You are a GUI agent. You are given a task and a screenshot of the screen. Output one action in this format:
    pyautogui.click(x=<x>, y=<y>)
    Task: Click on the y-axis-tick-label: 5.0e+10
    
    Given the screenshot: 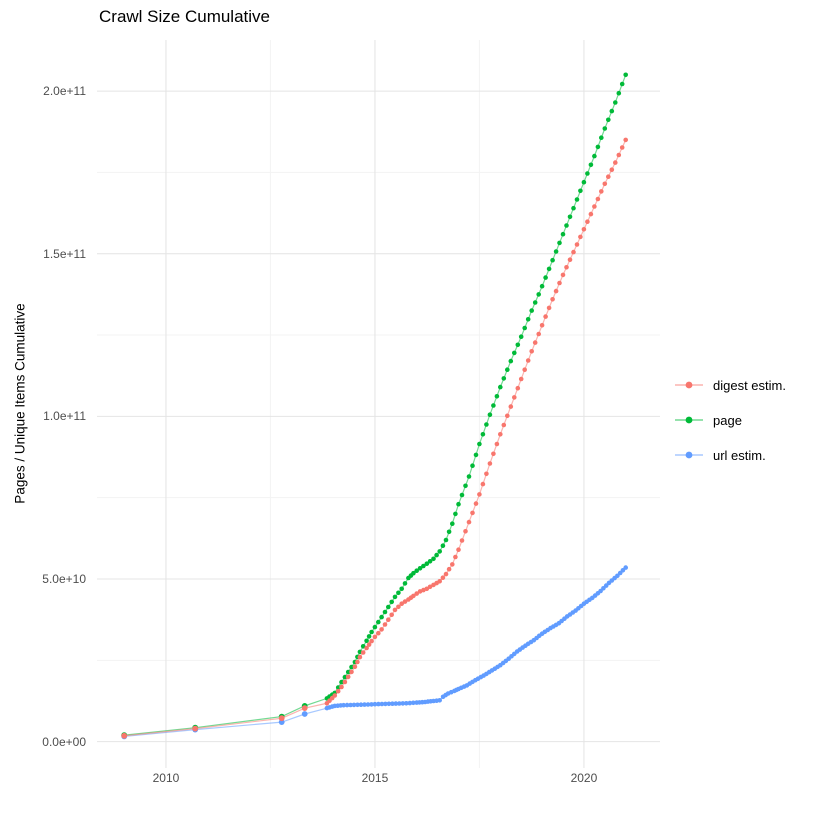 What is the action you would take?
    pyautogui.click(x=64, y=579)
    